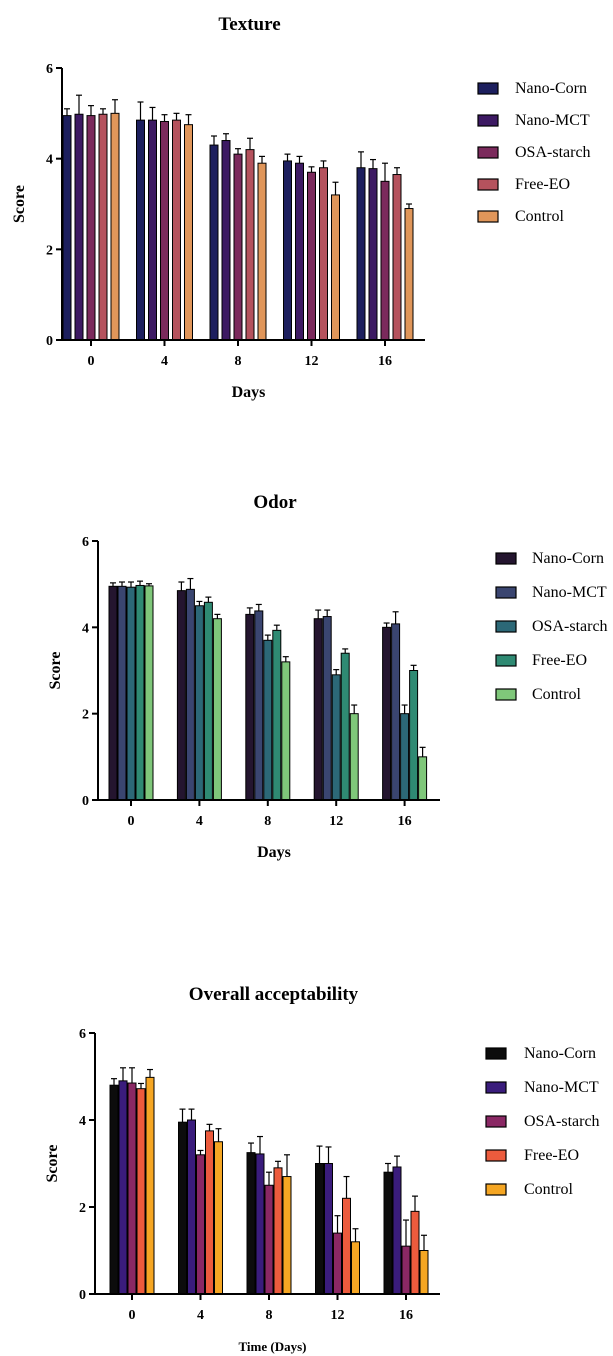  I want to click on chart-title: Overall acceptability, so click(274, 994).